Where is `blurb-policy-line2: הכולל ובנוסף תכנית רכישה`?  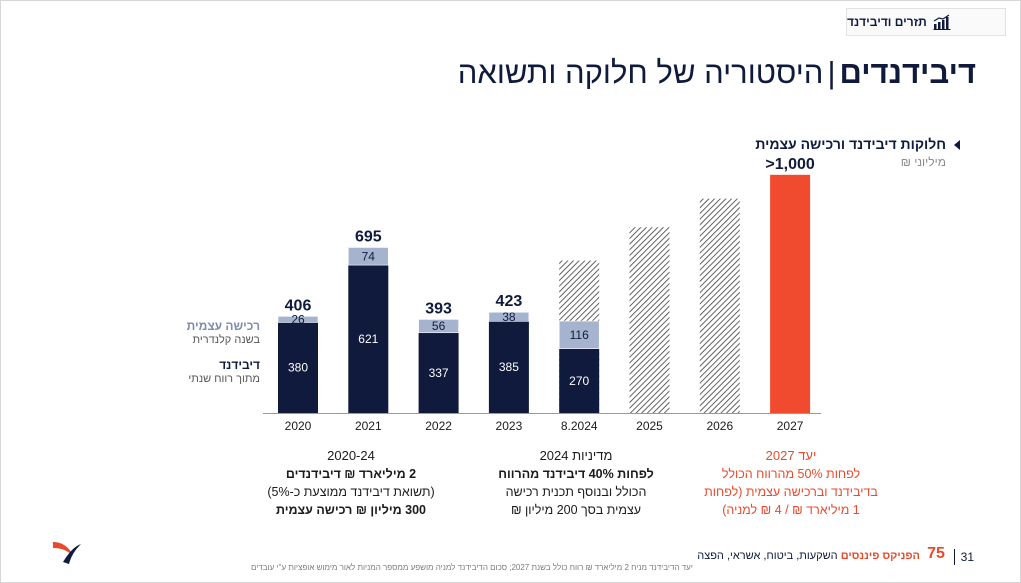 blurb-policy-line2: הכולל ובנוסף תכנית רכישה is located at coordinates (576, 492).